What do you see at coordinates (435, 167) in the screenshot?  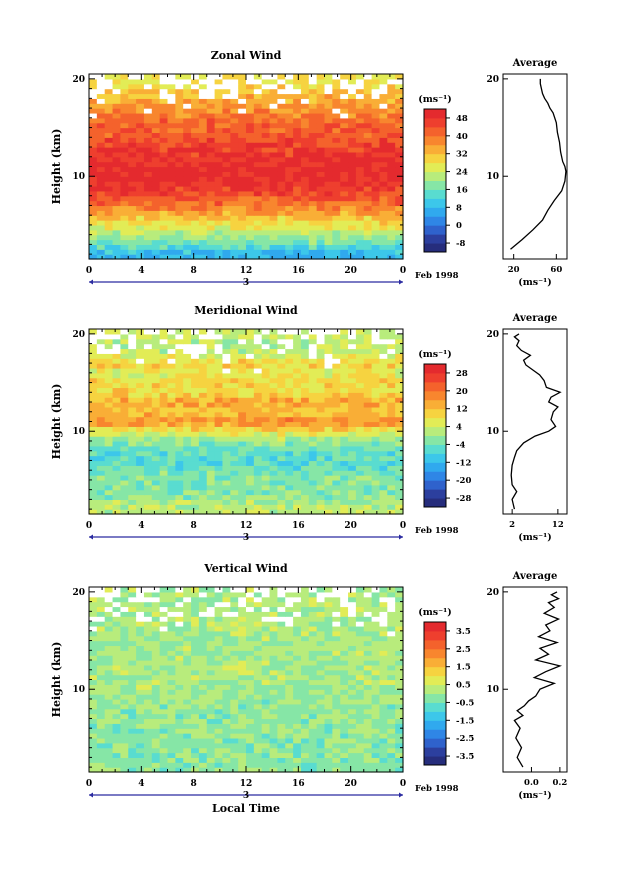 I see `colorbar-swatch` at bounding box center [435, 167].